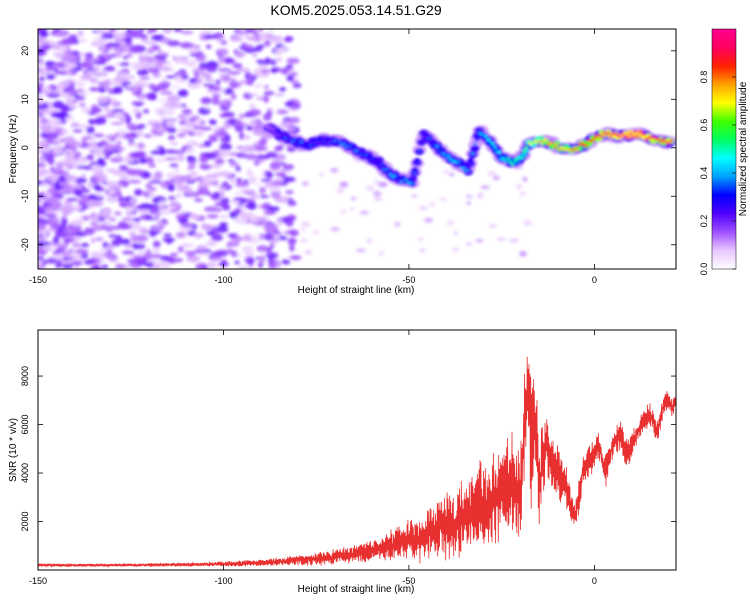 The height and width of the screenshot is (600, 750). I want to click on y-tick-label: 2000, so click(25, 521).